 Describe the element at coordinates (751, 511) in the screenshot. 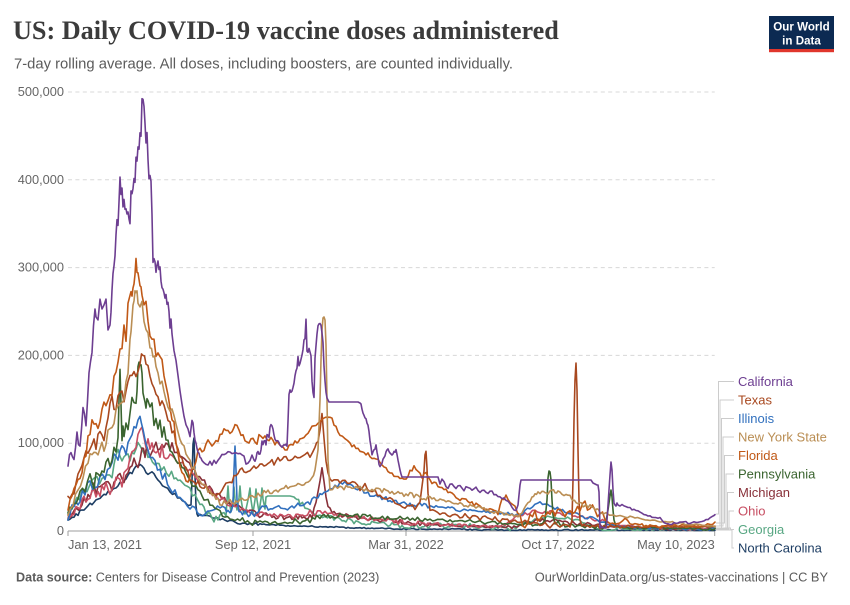

I see `svg-text: Ohio` at that location.